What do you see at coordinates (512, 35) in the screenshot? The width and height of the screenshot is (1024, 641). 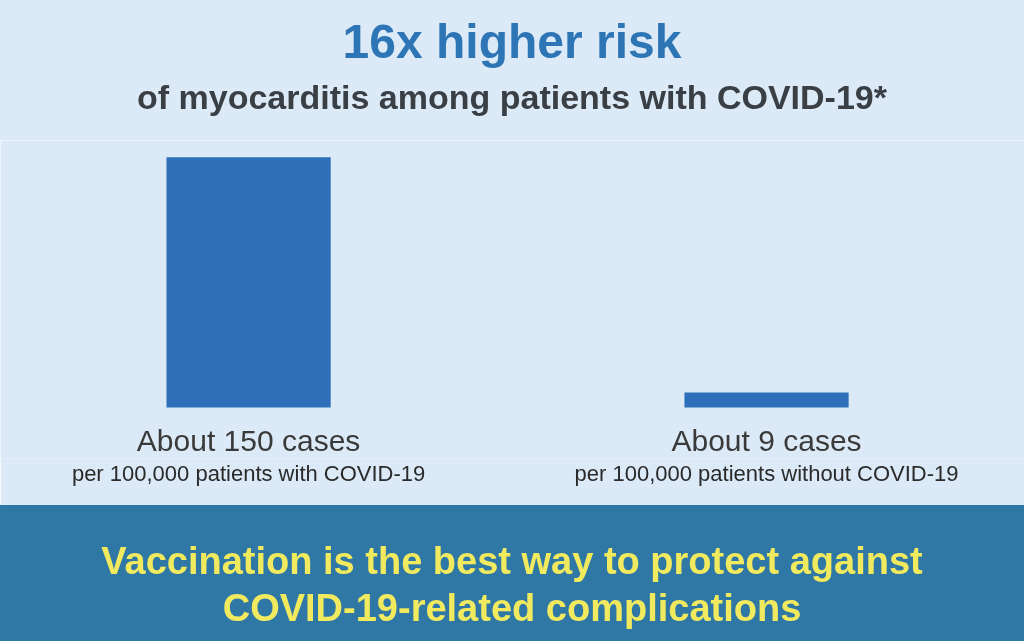 I see `chart-title: 16x higher risk` at bounding box center [512, 35].